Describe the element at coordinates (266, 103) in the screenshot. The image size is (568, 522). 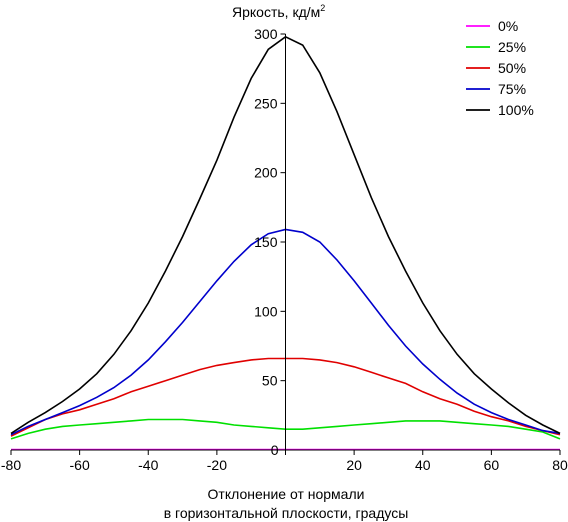
I see `y-tick-label-4: 250` at that location.